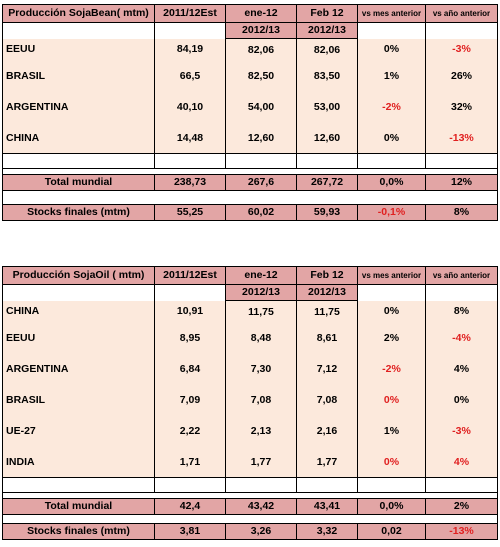  I want to click on stocks-v3: 59,93, so click(327, 212).